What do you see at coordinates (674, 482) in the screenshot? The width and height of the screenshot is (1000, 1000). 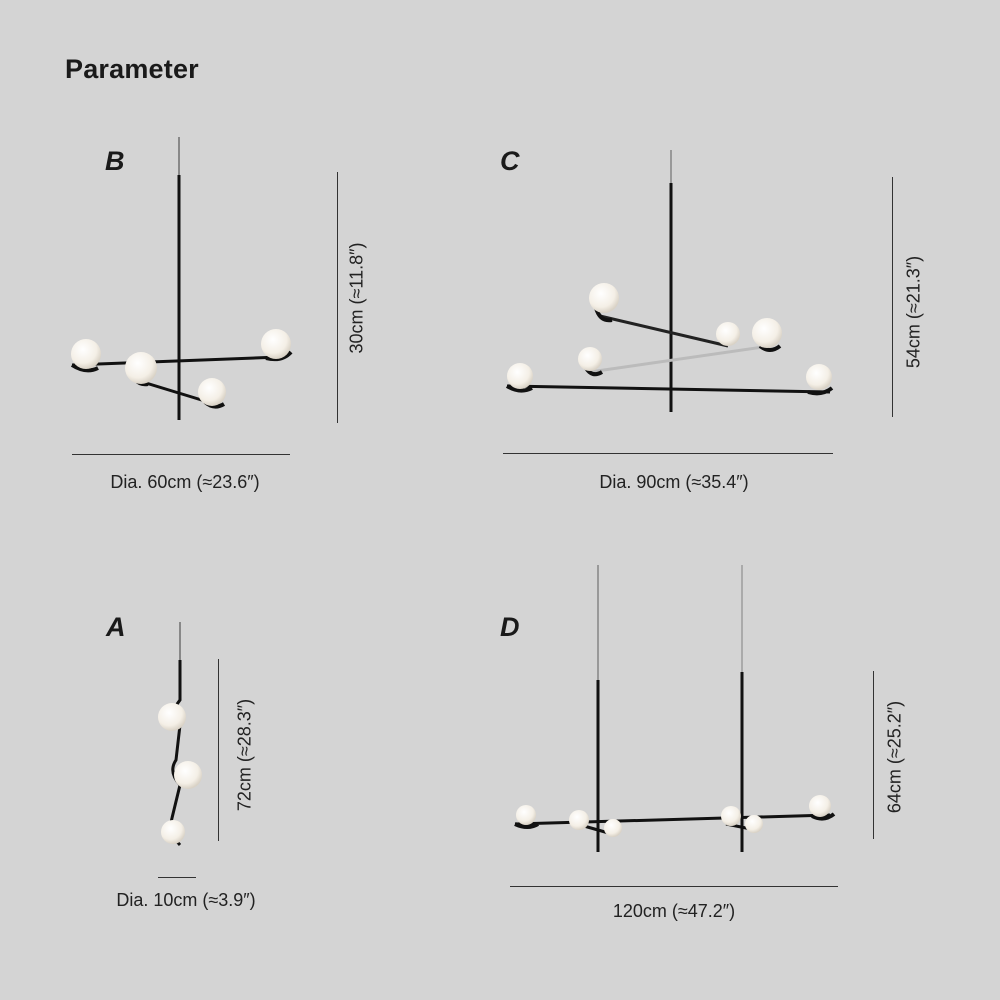 I see `variant-c-width-text: Dia. 90cm (≈35.4″)` at bounding box center [674, 482].